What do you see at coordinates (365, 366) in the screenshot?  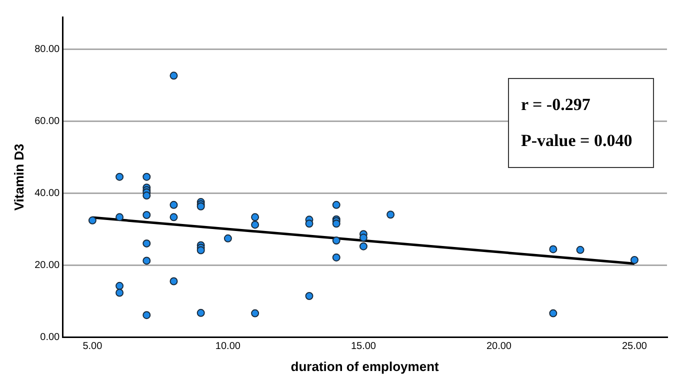 I see `x-axis-title: duration of employment` at bounding box center [365, 366].